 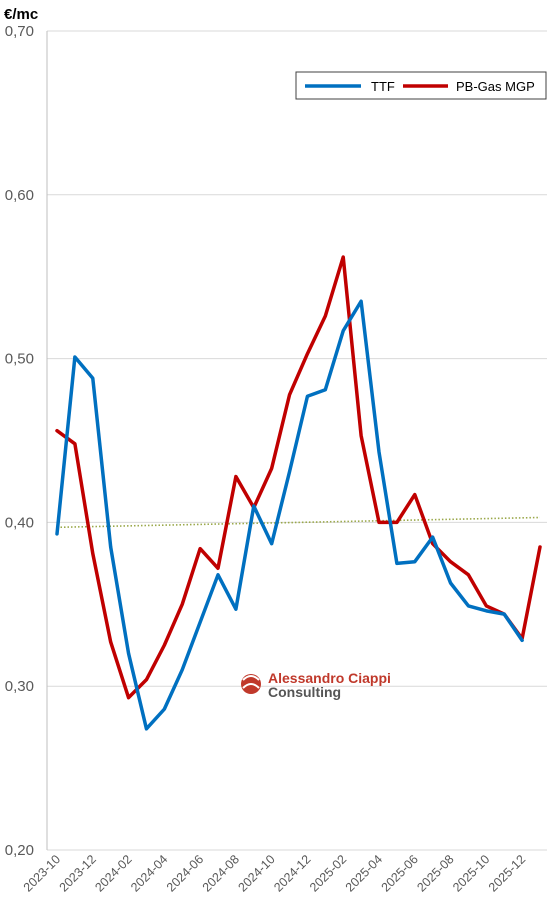 What do you see at coordinates (304, 692) in the screenshot?
I see `watermark-line2: Consulting` at bounding box center [304, 692].